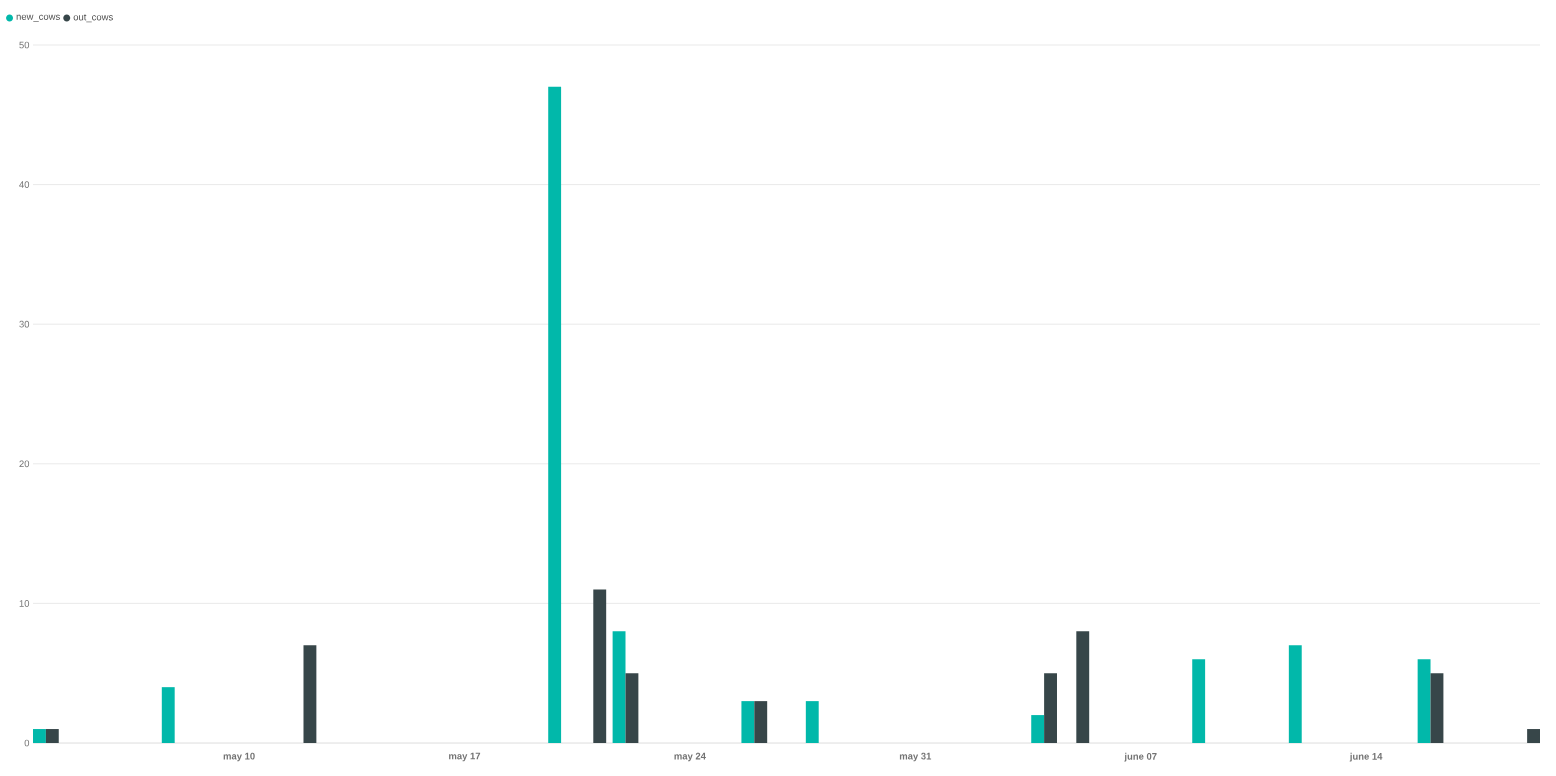  I want to click on x-tick-label: may 17, so click(465, 757).